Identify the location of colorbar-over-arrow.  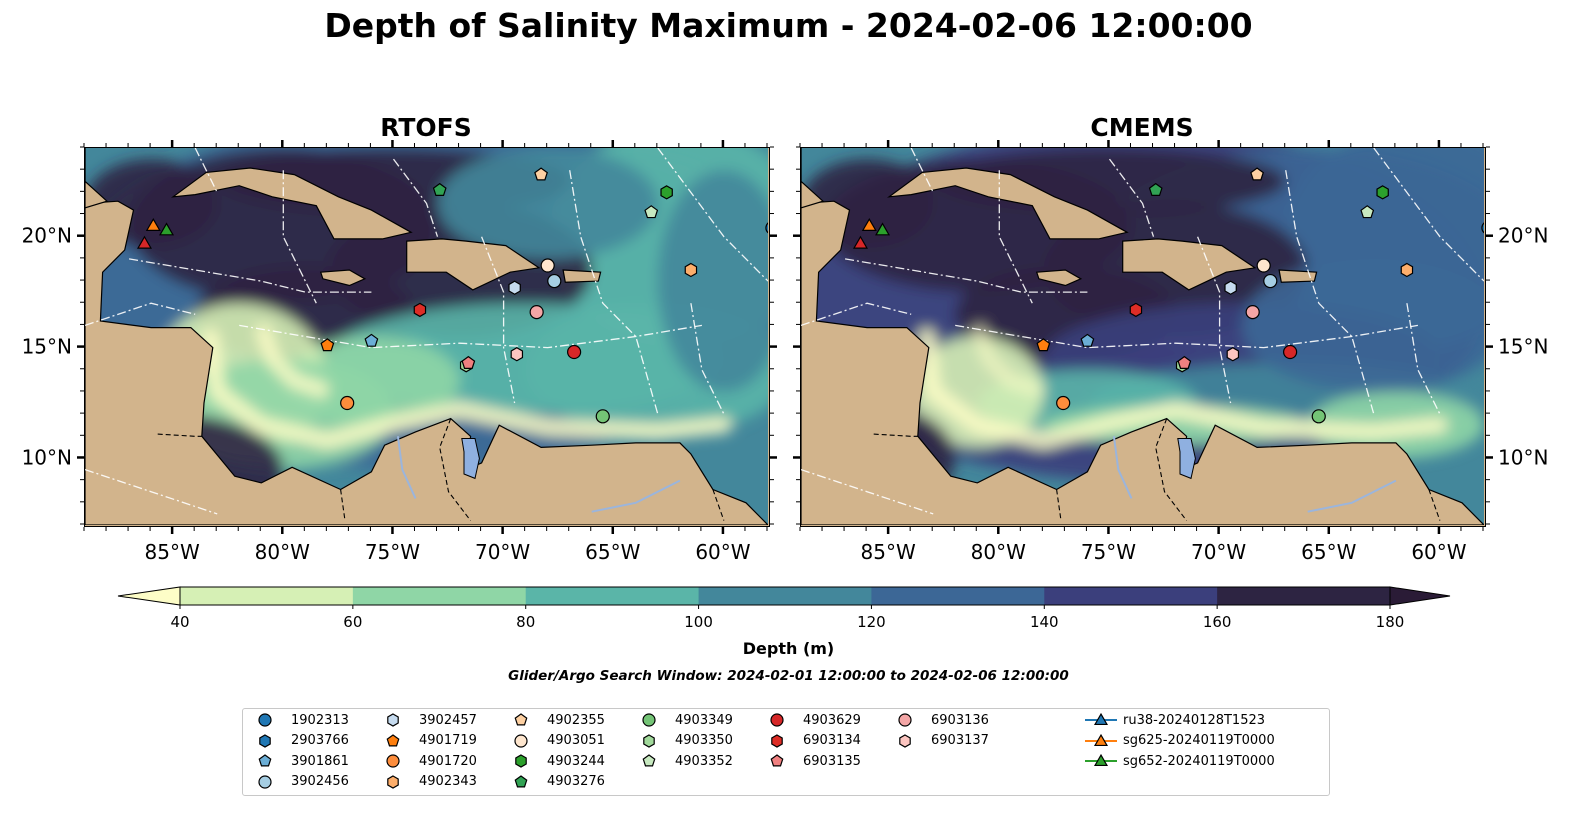
(1420, 596).